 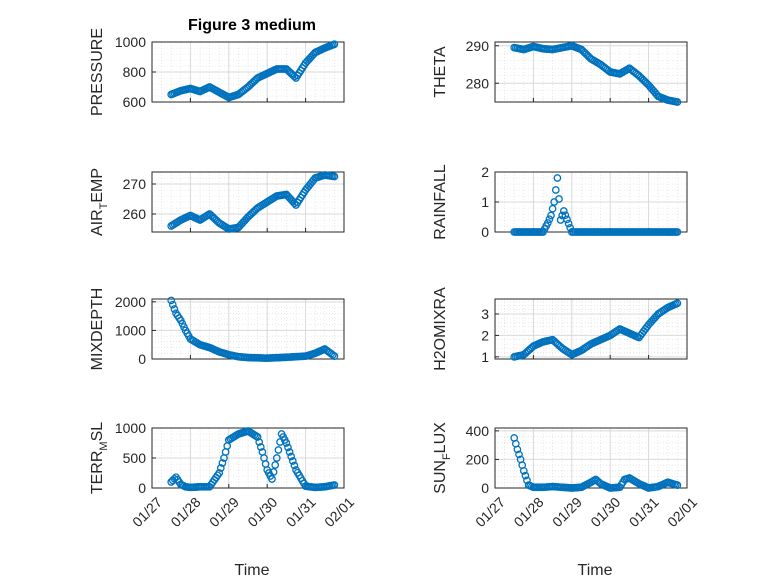 What do you see at coordinates (130, 302) in the screenshot?
I see `y-tick-label: 2000` at bounding box center [130, 302].